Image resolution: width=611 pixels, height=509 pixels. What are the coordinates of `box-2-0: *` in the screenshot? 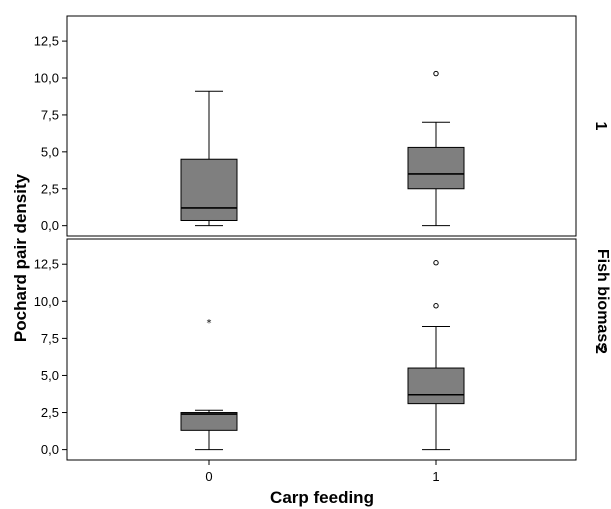 It's located at (209, 384).